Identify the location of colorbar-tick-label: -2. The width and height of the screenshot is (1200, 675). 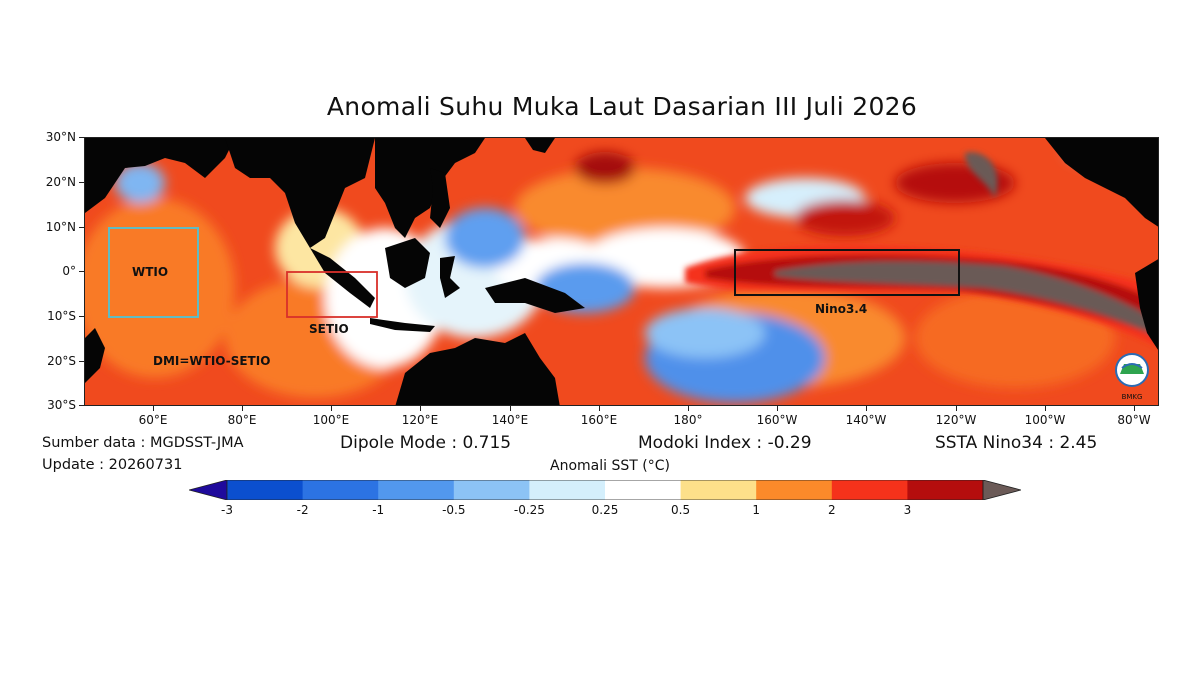
(302, 510).